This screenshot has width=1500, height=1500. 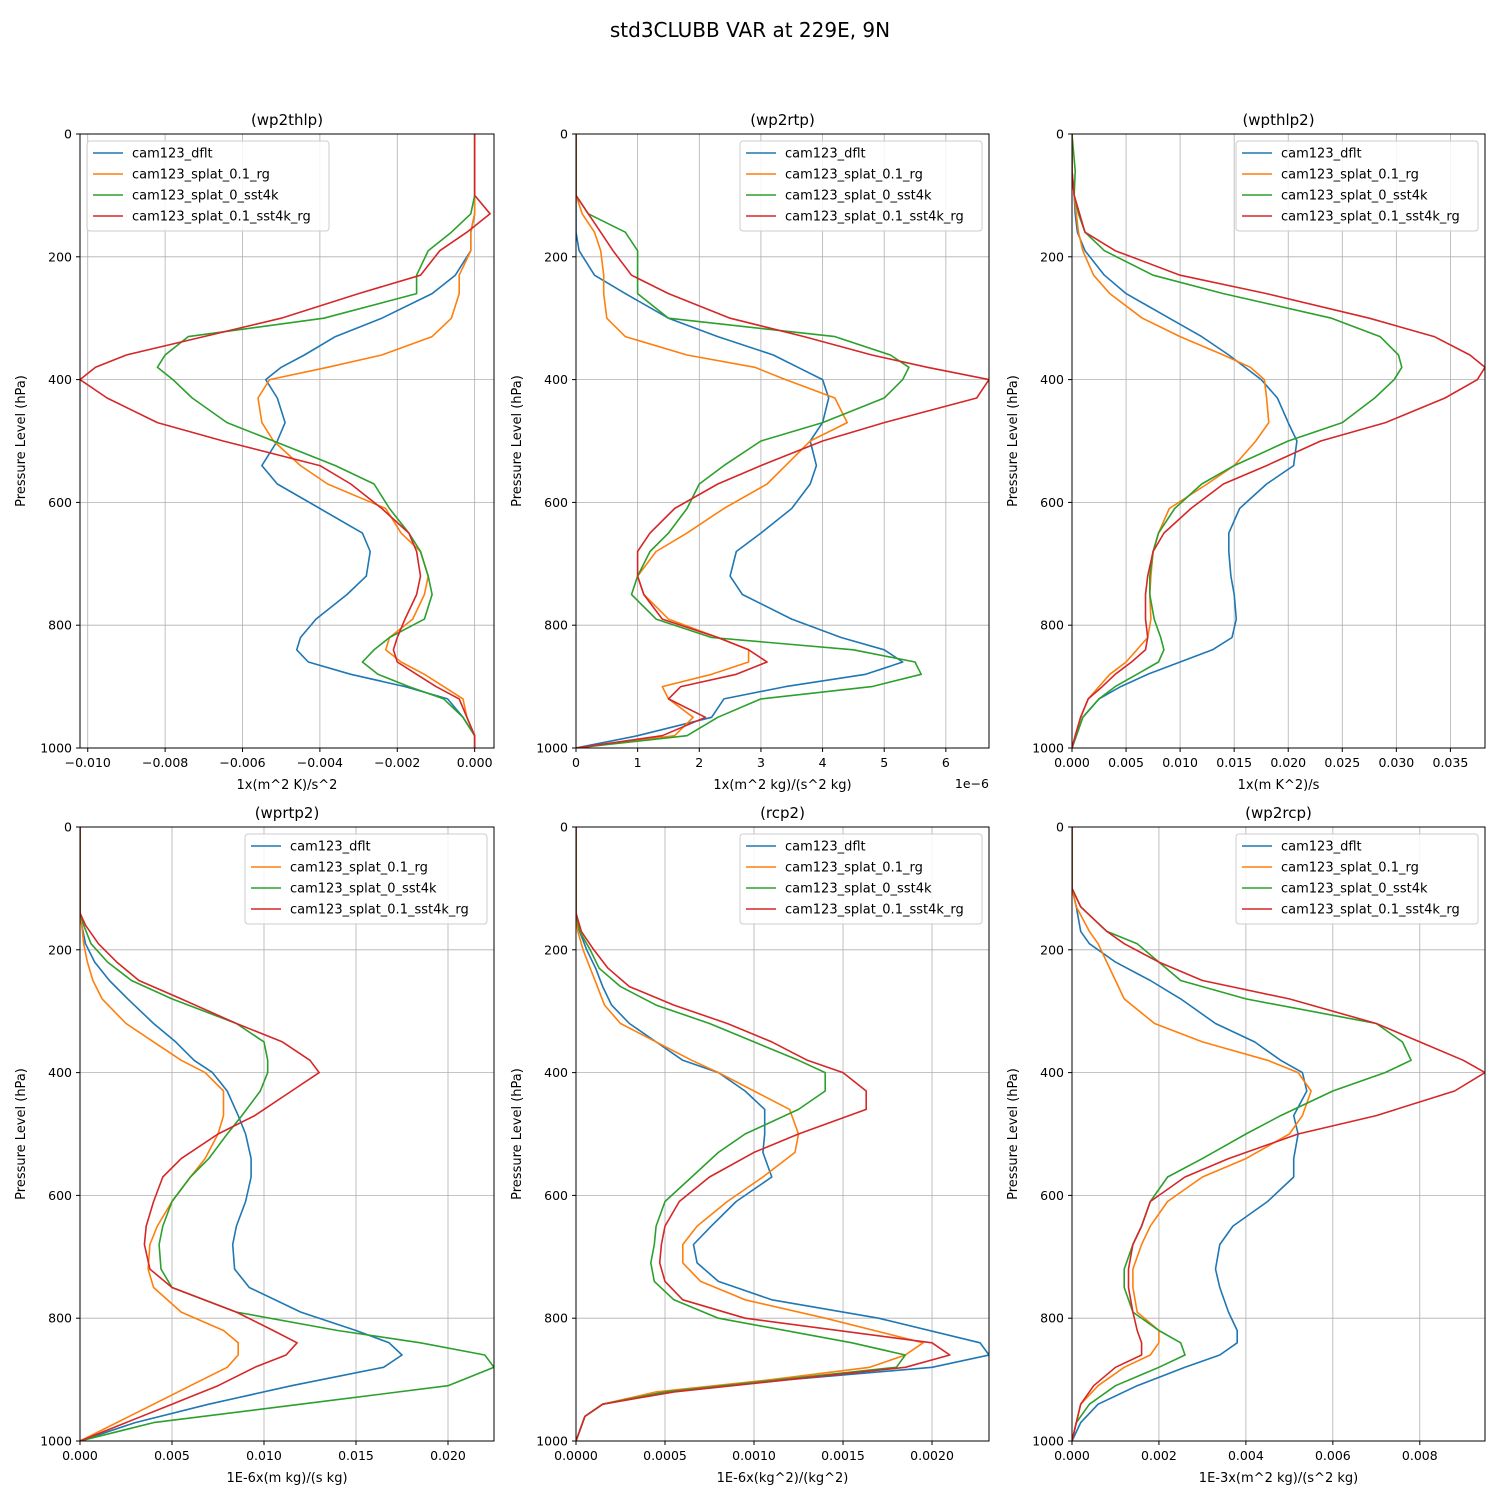 What do you see at coordinates (823, 762) in the screenshot?
I see `x-tick-label: 4` at bounding box center [823, 762].